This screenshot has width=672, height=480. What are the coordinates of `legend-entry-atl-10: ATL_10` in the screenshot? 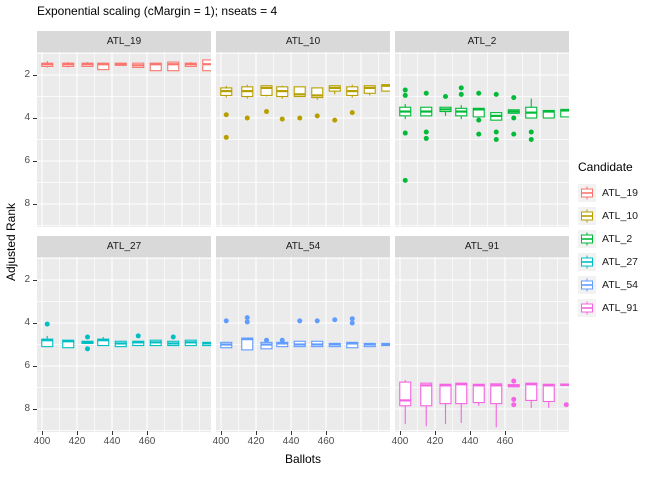 It's located at (608, 216).